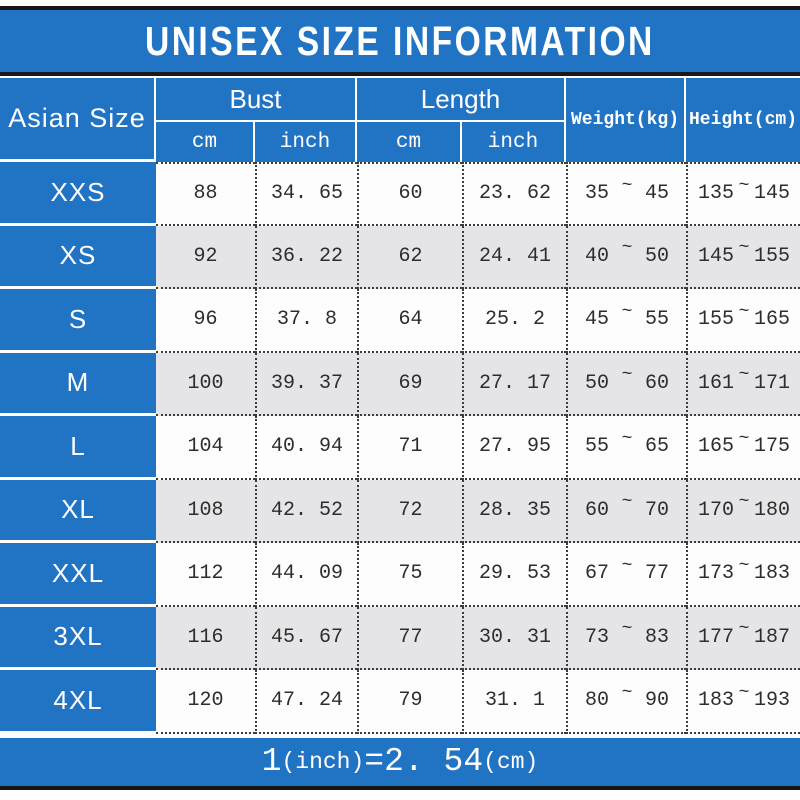 The height and width of the screenshot is (800, 800). I want to click on weight-min: 67, so click(597, 574).